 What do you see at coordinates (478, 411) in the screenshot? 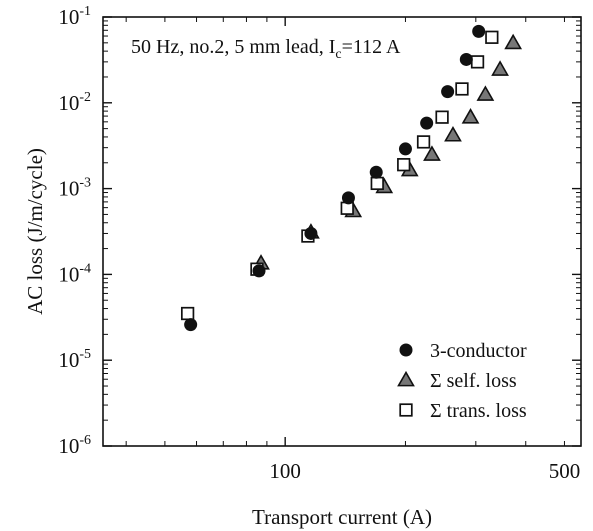
I see `legend-label: Σ trans. loss` at bounding box center [478, 411].